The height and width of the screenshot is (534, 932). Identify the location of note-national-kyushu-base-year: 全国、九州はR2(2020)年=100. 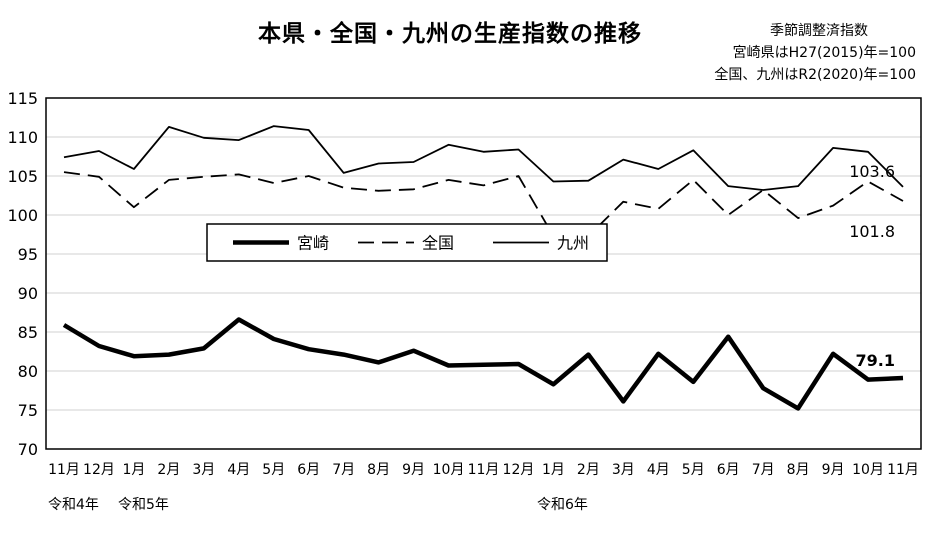
(815, 75).